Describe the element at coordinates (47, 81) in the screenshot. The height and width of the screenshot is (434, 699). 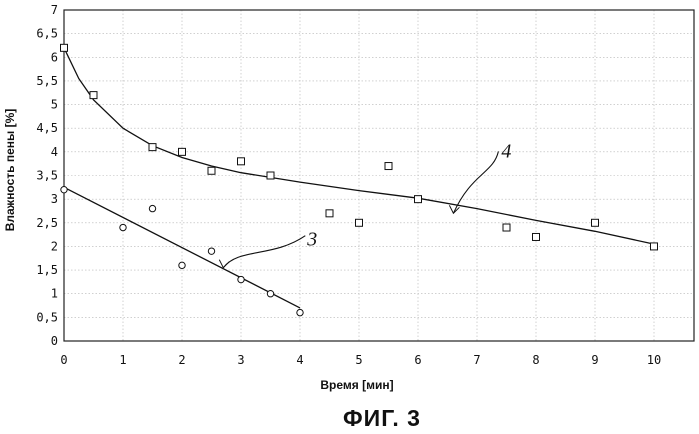
I see `y-tick-label: 5,5` at that location.